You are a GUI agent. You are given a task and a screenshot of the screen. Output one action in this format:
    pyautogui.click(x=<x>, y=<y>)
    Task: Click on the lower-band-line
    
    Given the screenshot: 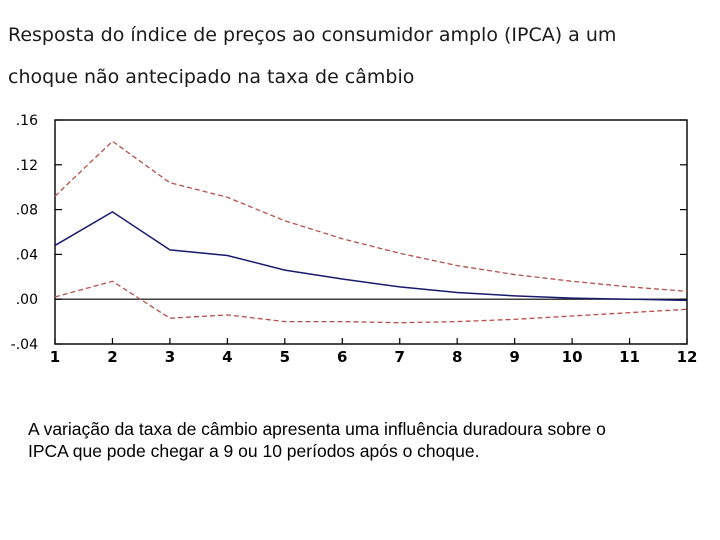 What is the action you would take?
    pyautogui.click(x=371, y=302)
    